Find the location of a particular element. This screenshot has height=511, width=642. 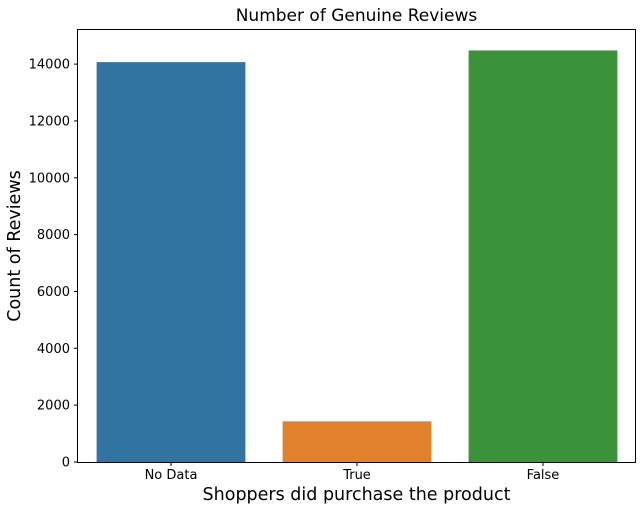

x-axis-title: Shoppers did purchase the product is located at coordinates (357, 495).